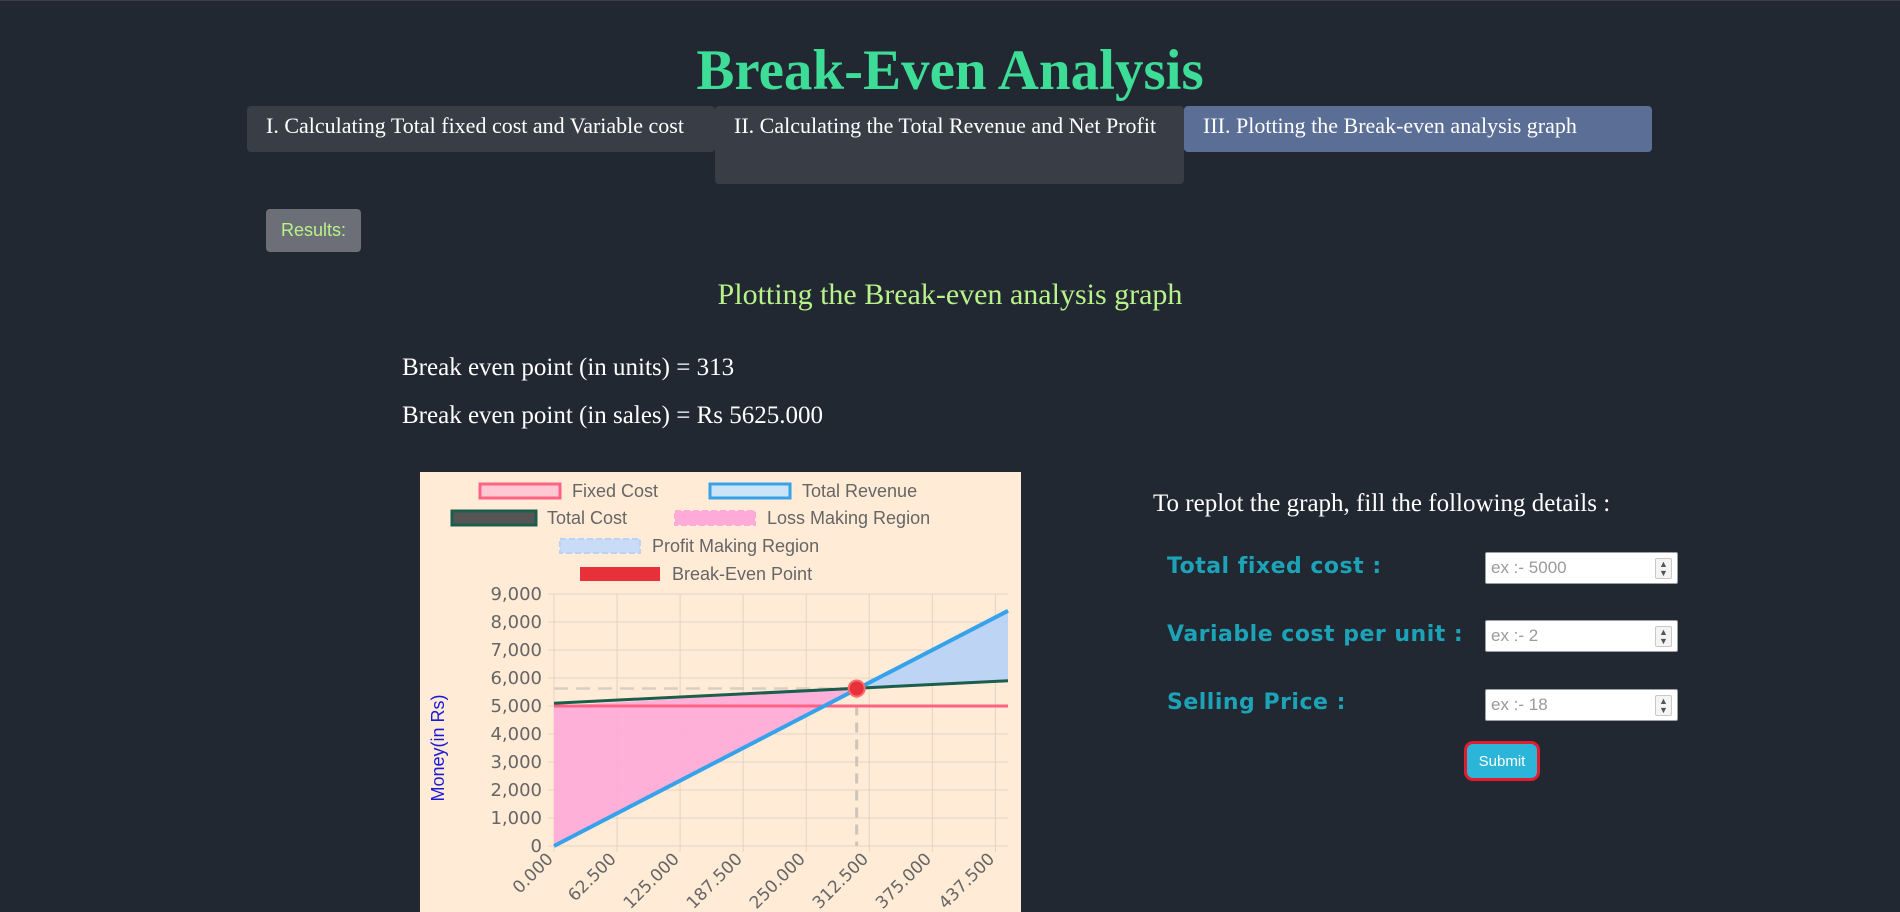 The width and height of the screenshot is (1900, 912). Describe the element at coordinates (516, 818) in the screenshot. I see `y-tick-label: 1,000` at that location.